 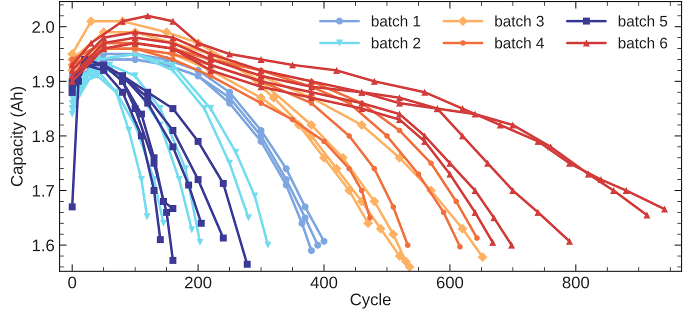 I want to click on x-tick-label: 600, so click(x=450, y=282).